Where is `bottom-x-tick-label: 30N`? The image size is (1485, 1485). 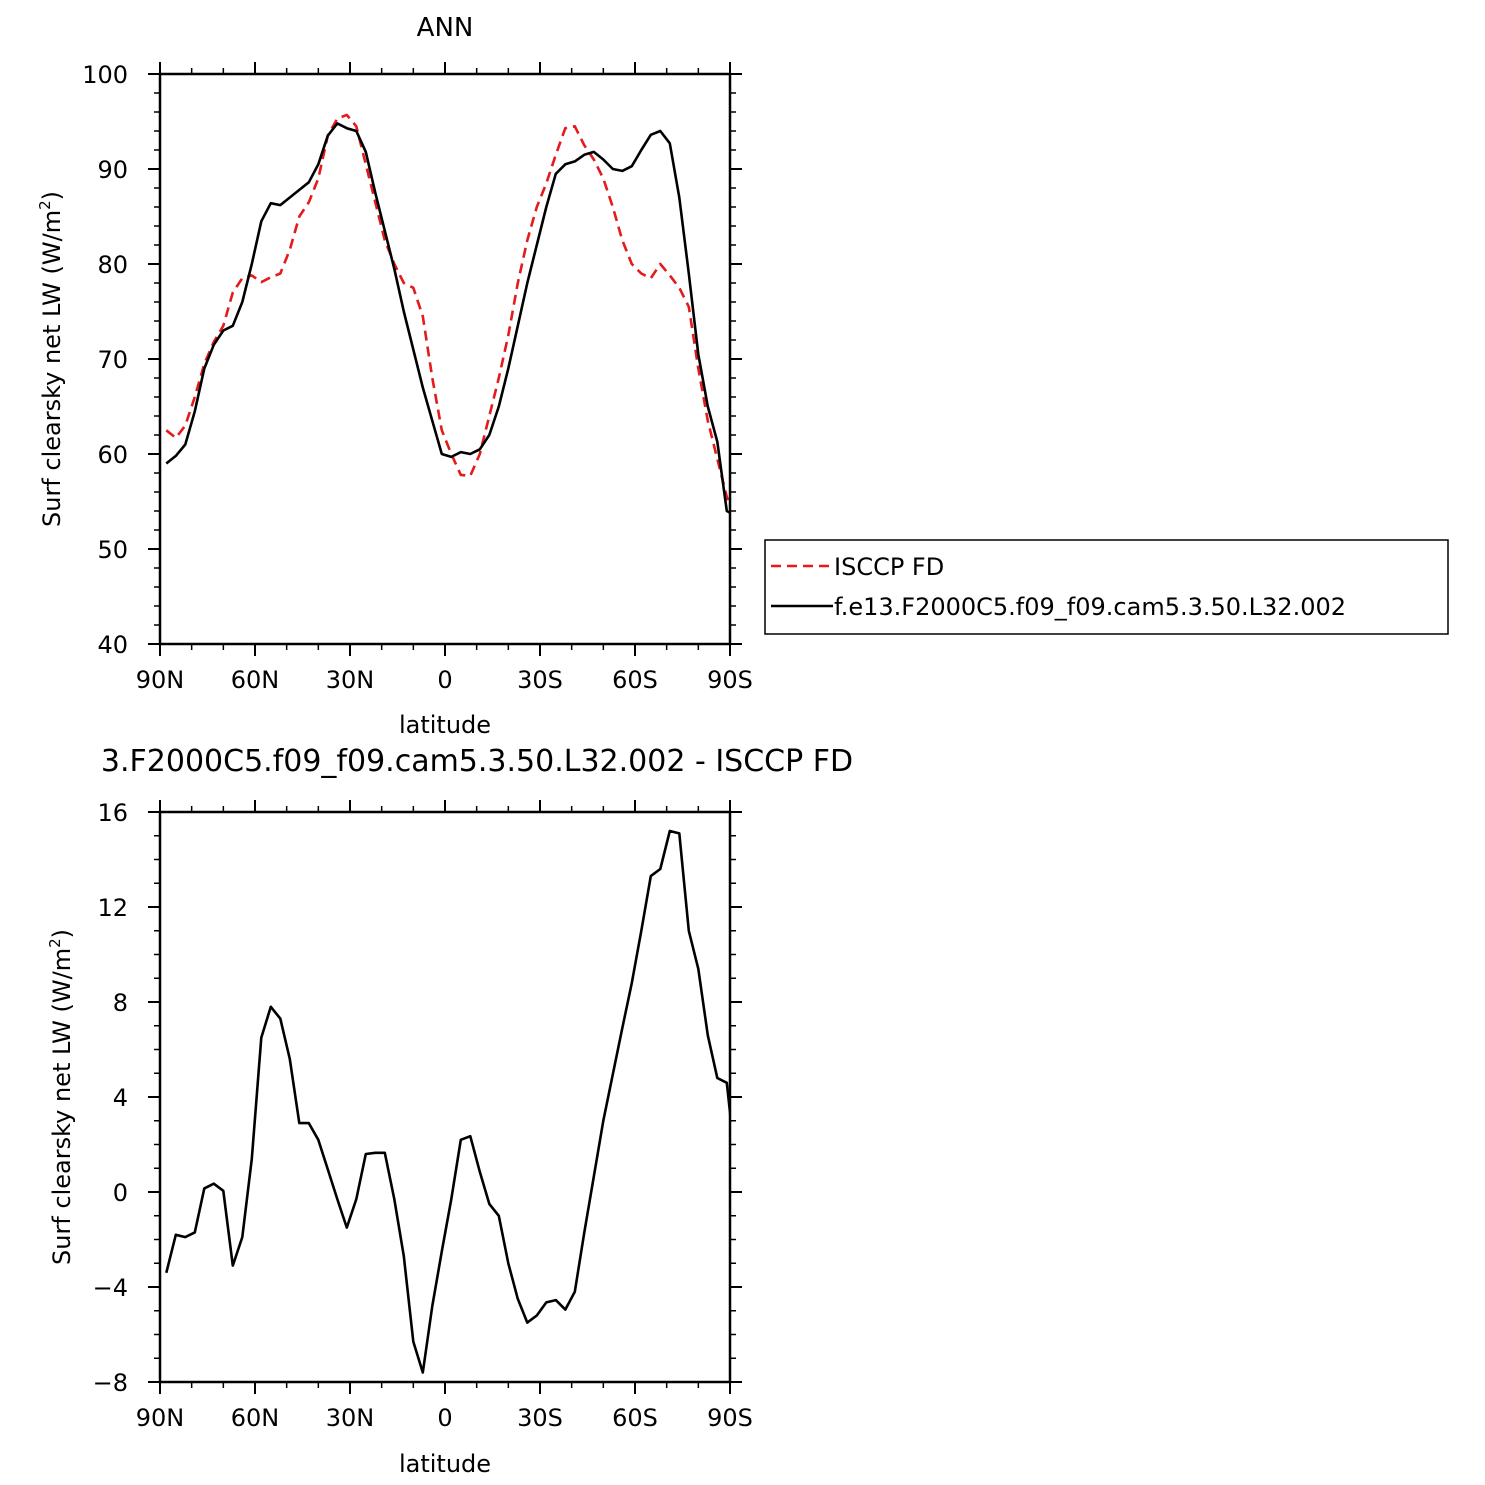 bottom-x-tick-label: 30N is located at coordinates (350, 1418).